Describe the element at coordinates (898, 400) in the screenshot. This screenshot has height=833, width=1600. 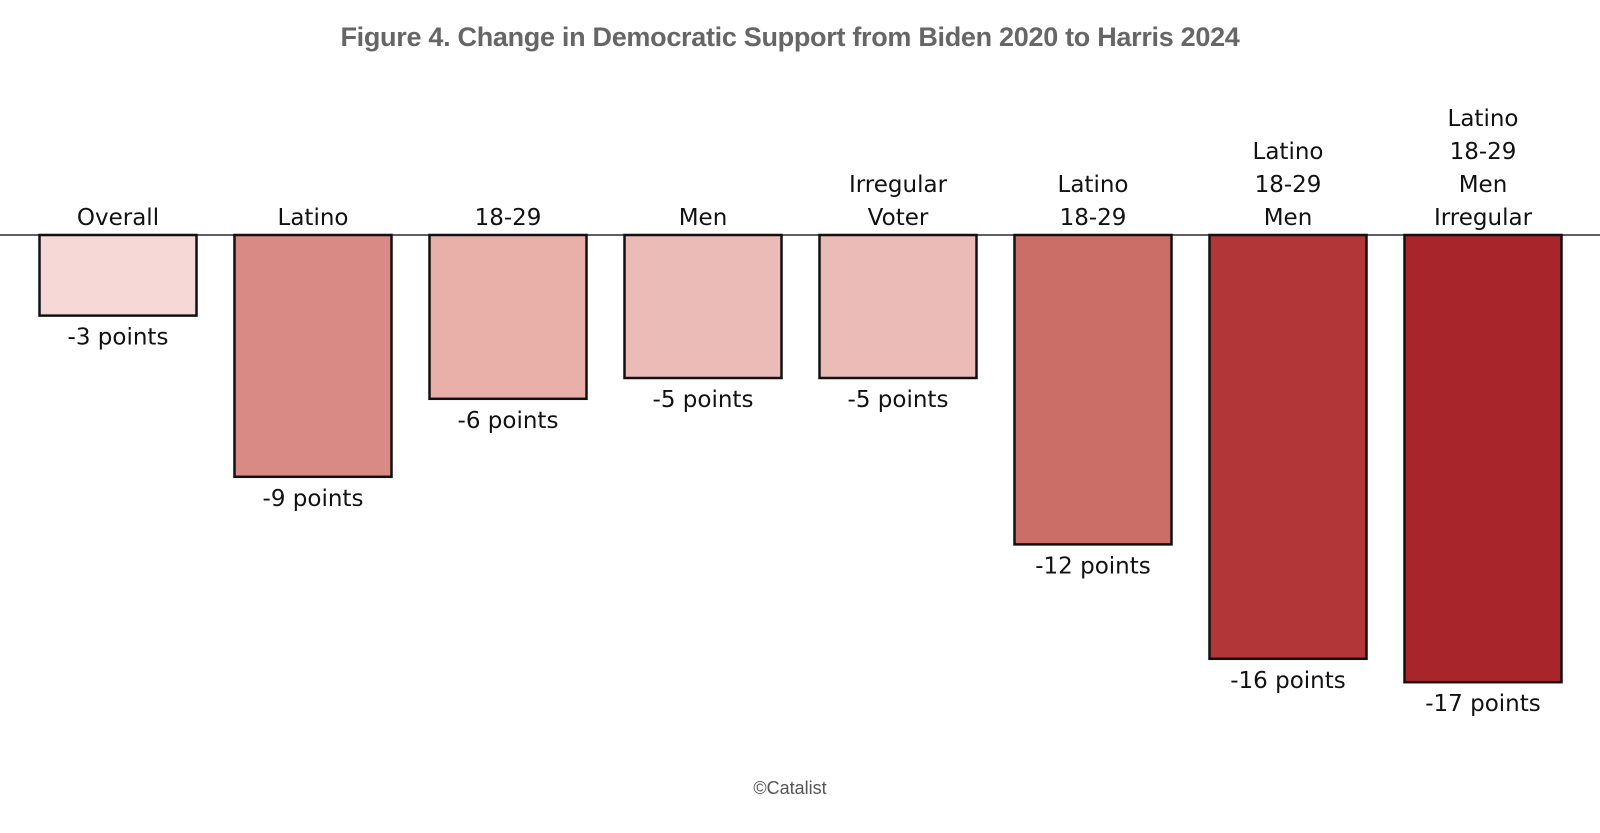
I see `value-label-4: -5 points` at that location.